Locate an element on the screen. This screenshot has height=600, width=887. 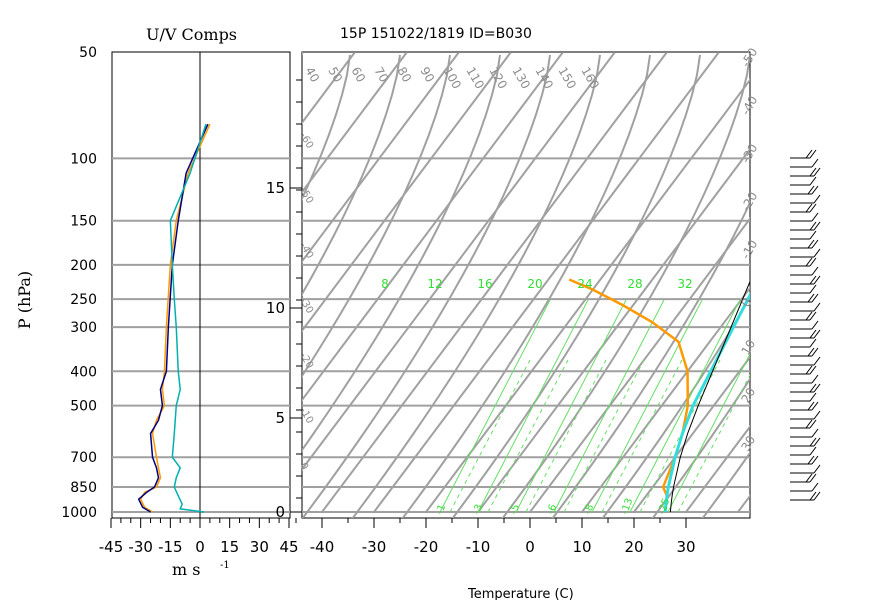
pressure-tick-label: 500 is located at coordinates (83, 407).